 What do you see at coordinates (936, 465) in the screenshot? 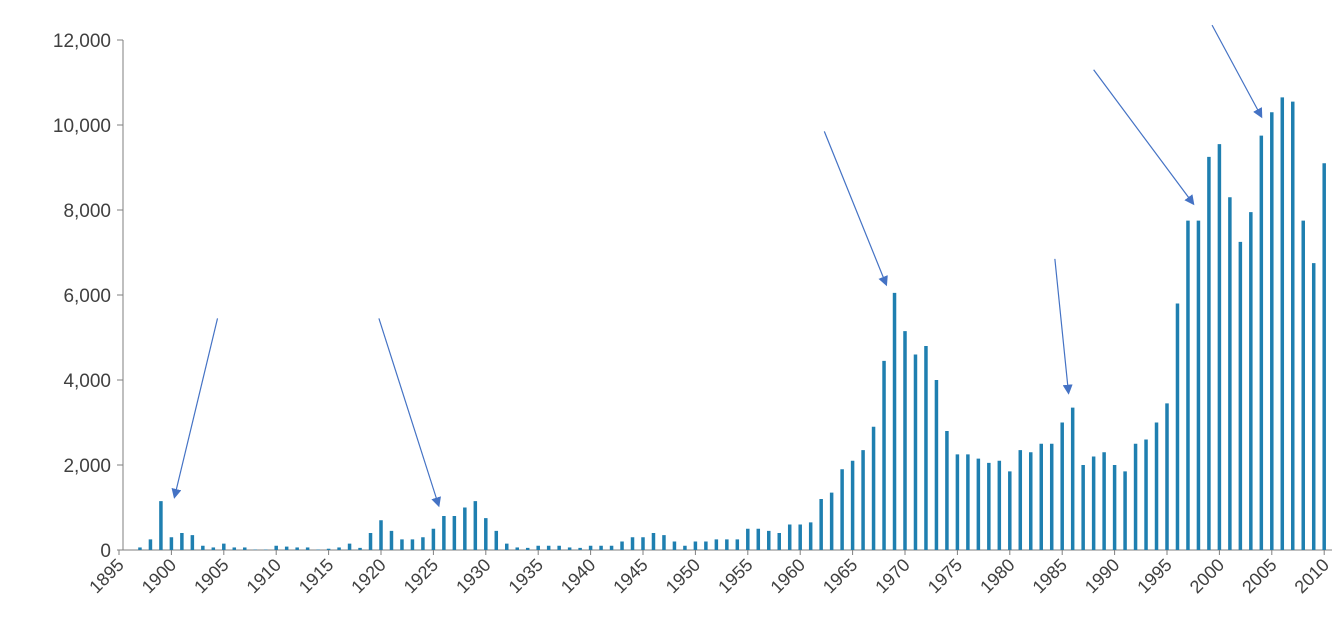
I see `bar-1973` at bounding box center [936, 465].